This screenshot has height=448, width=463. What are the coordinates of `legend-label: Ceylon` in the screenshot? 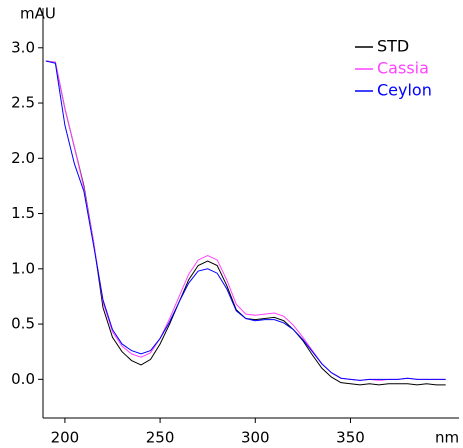 It's located at (404, 90).